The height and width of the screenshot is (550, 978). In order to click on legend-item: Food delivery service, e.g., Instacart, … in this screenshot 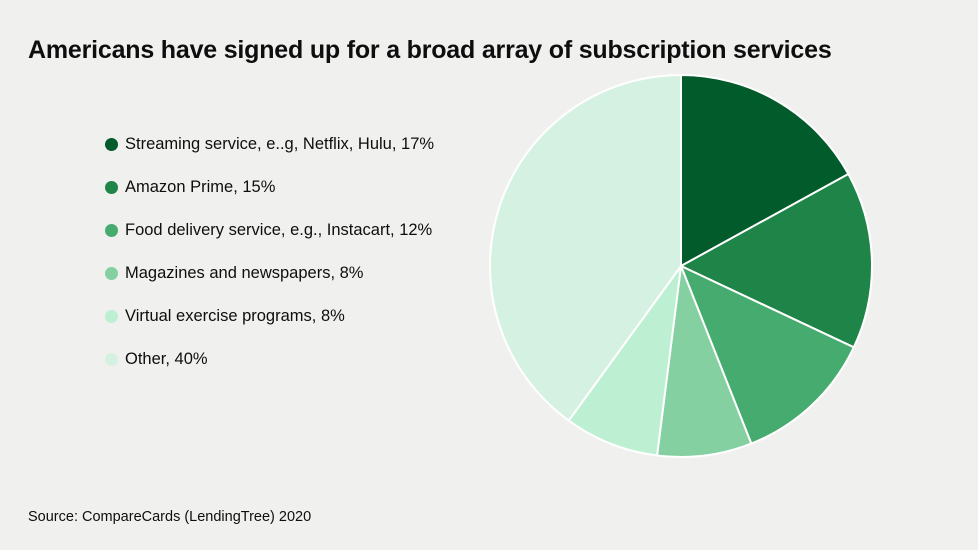, I will do `click(269, 230)`.